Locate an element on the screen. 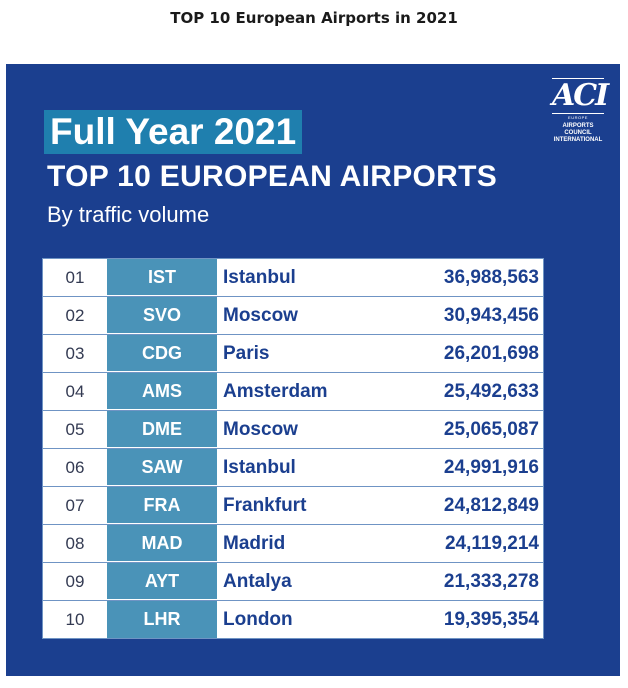  airport-code-cell: MAD is located at coordinates (162, 543).